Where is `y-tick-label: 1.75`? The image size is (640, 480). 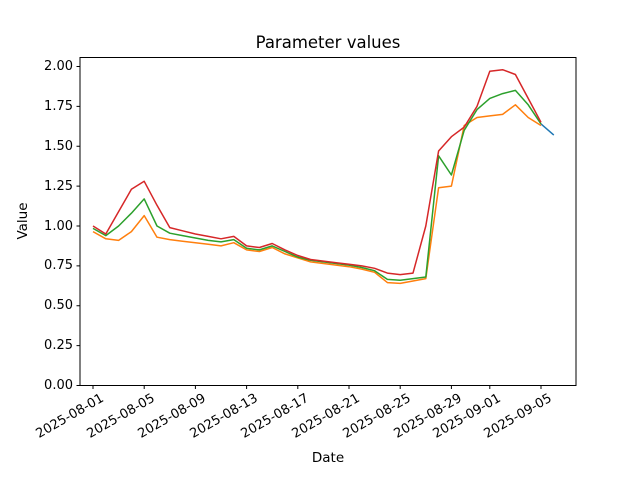
y-tick-label: 1.75 is located at coordinates (58, 106).